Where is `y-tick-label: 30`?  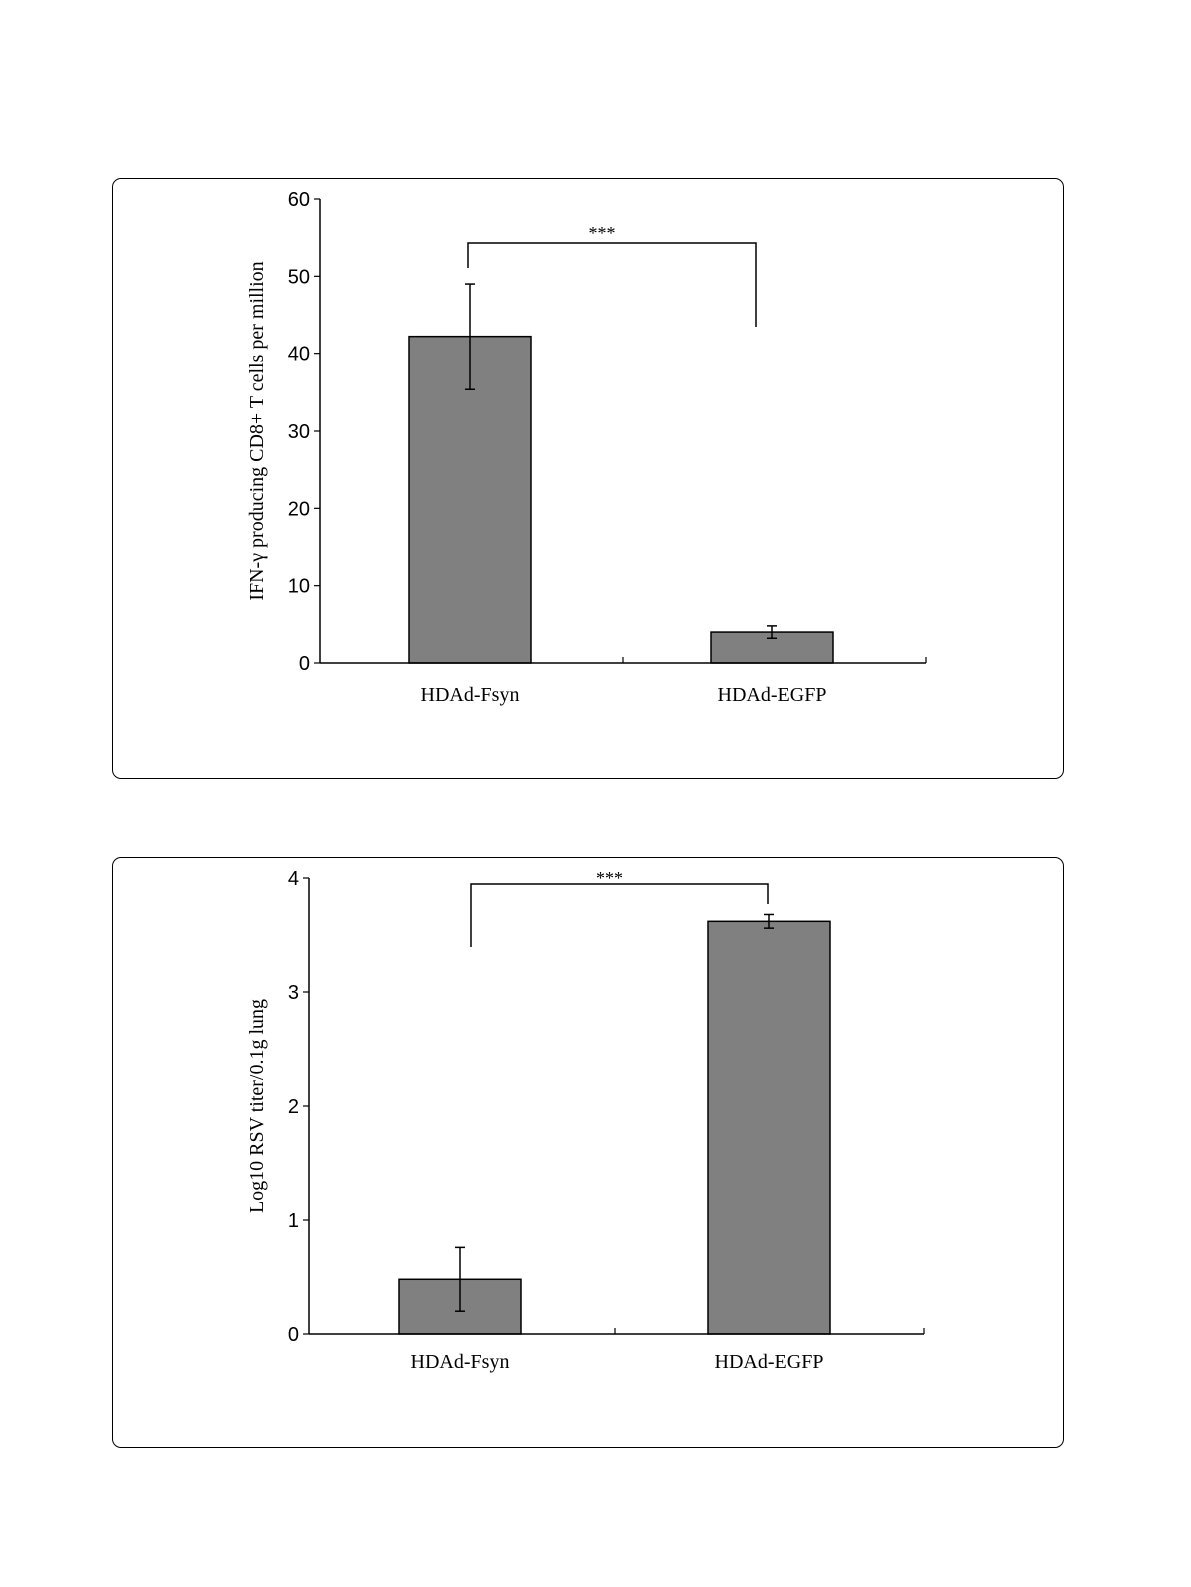
y-tick-label: 30 is located at coordinates (299, 432).